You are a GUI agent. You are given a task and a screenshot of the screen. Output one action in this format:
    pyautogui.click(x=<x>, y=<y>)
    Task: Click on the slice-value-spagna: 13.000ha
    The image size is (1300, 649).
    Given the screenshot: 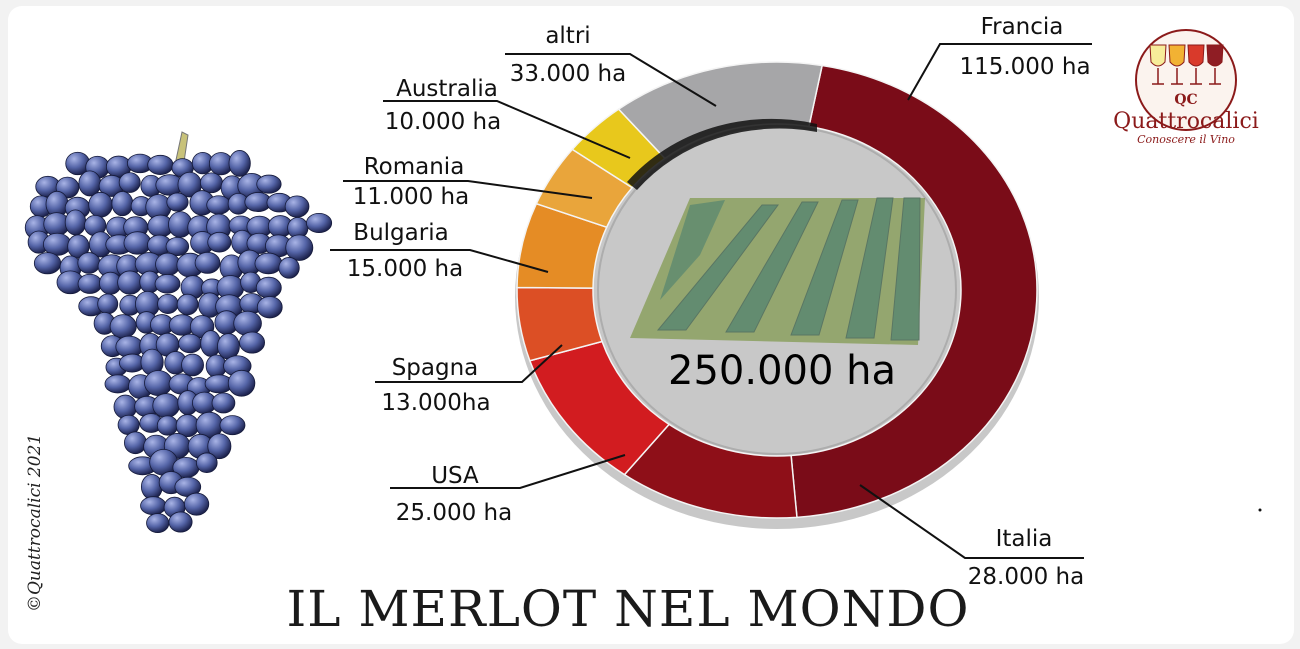 What is the action you would take?
    pyautogui.click(x=435, y=403)
    